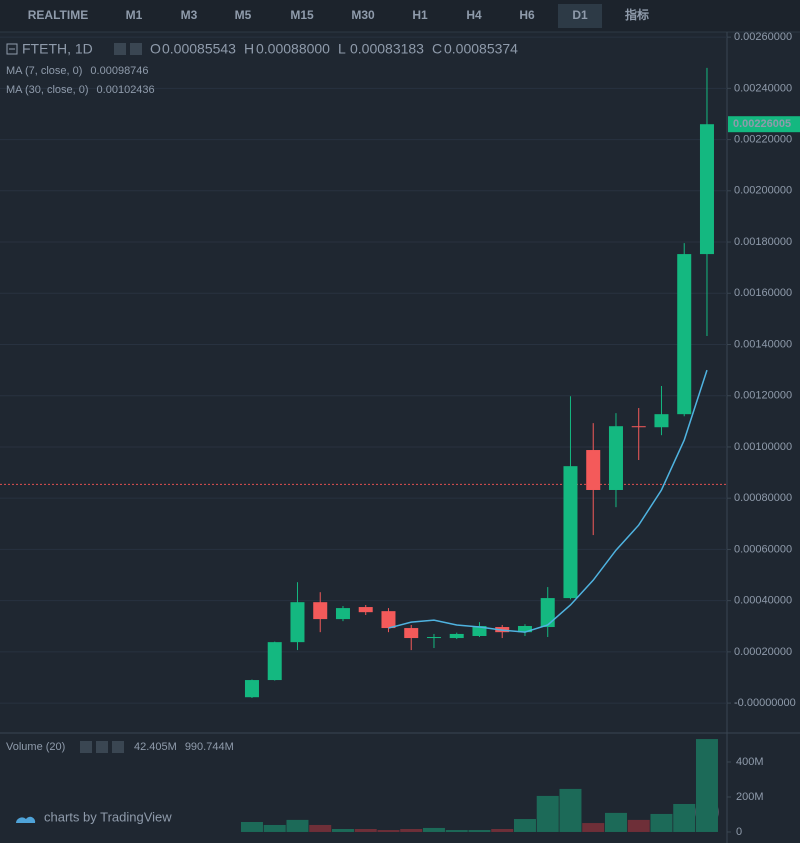 The height and width of the screenshot is (843, 800). What do you see at coordinates (58, 15) in the screenshot?
I see `timeframe-button: REALTIME` at bounding box center [58, 15].